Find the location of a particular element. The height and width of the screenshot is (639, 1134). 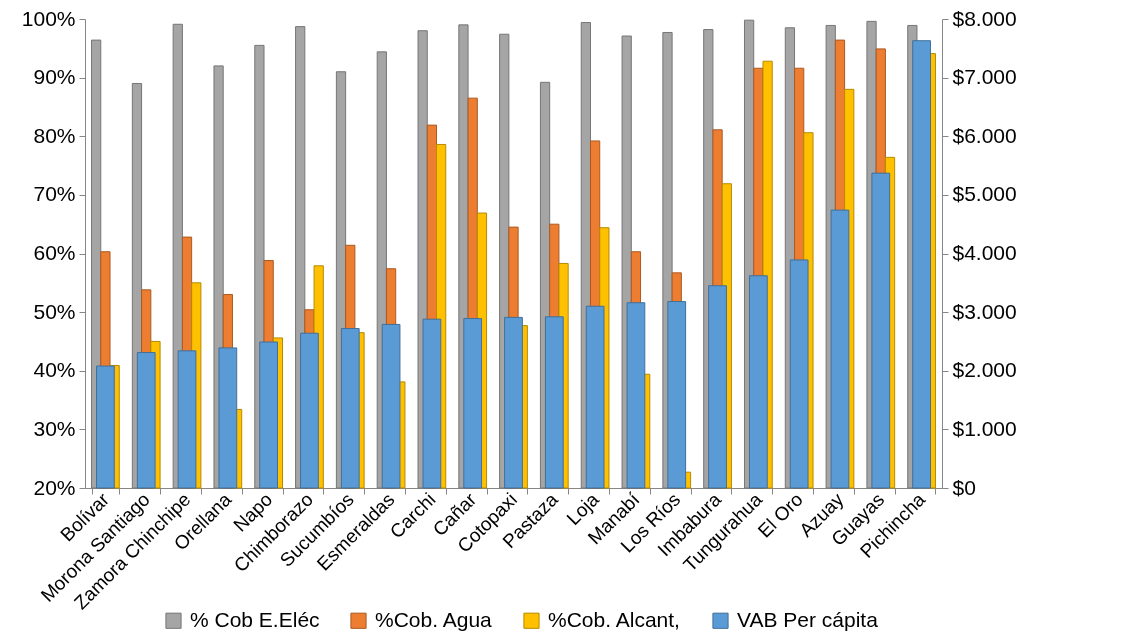

y2-tick-label: $0 is located at coordinates (964, 487).